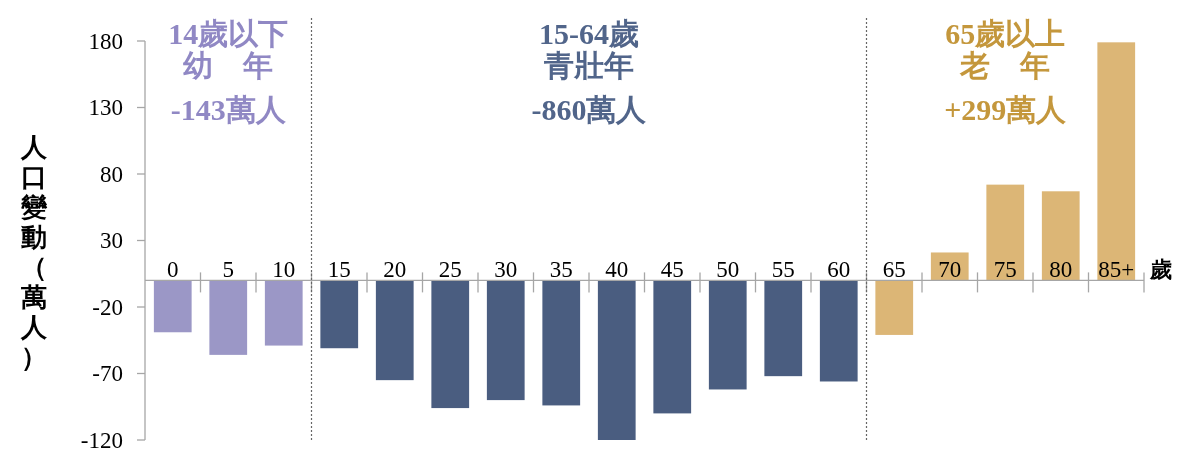 The image size is (1181, 456). What do you see at coordinates (1005, 65) in the screenshot?
I see `annotation: 老 年` at bounding box center [1005, 65].